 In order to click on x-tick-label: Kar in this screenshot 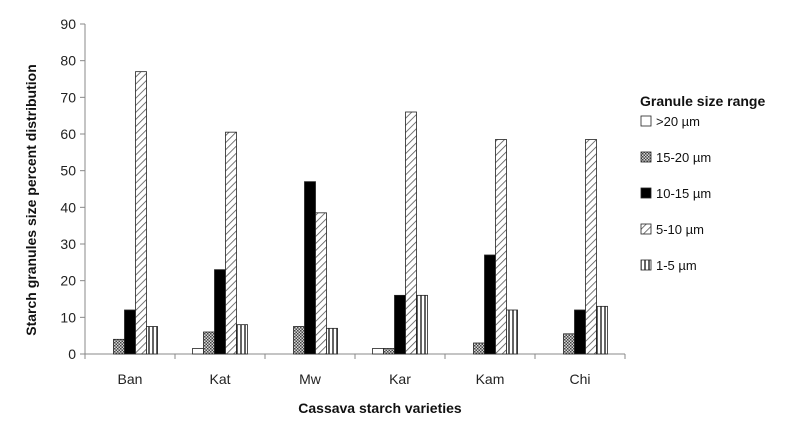, I will do `click(400, 379)`.